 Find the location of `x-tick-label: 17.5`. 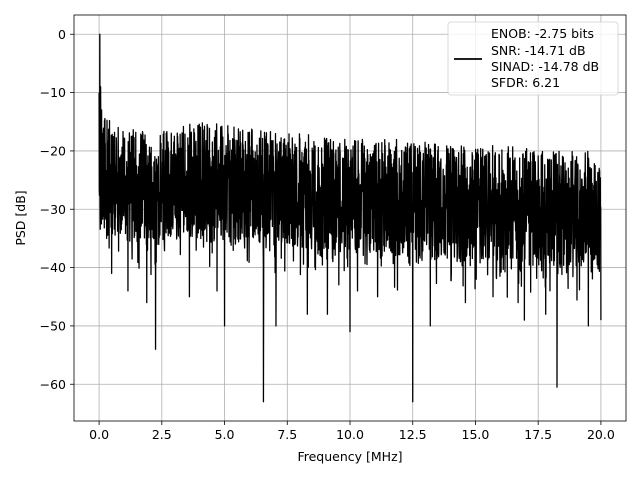

x-tick-label: 17.5 is located at coordinates (538, 434).